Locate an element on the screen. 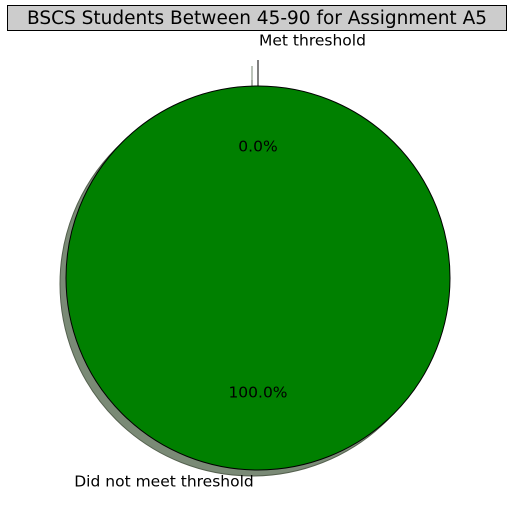  slice-label-1: Did not meet threshold is located at coordinates (164, 482).